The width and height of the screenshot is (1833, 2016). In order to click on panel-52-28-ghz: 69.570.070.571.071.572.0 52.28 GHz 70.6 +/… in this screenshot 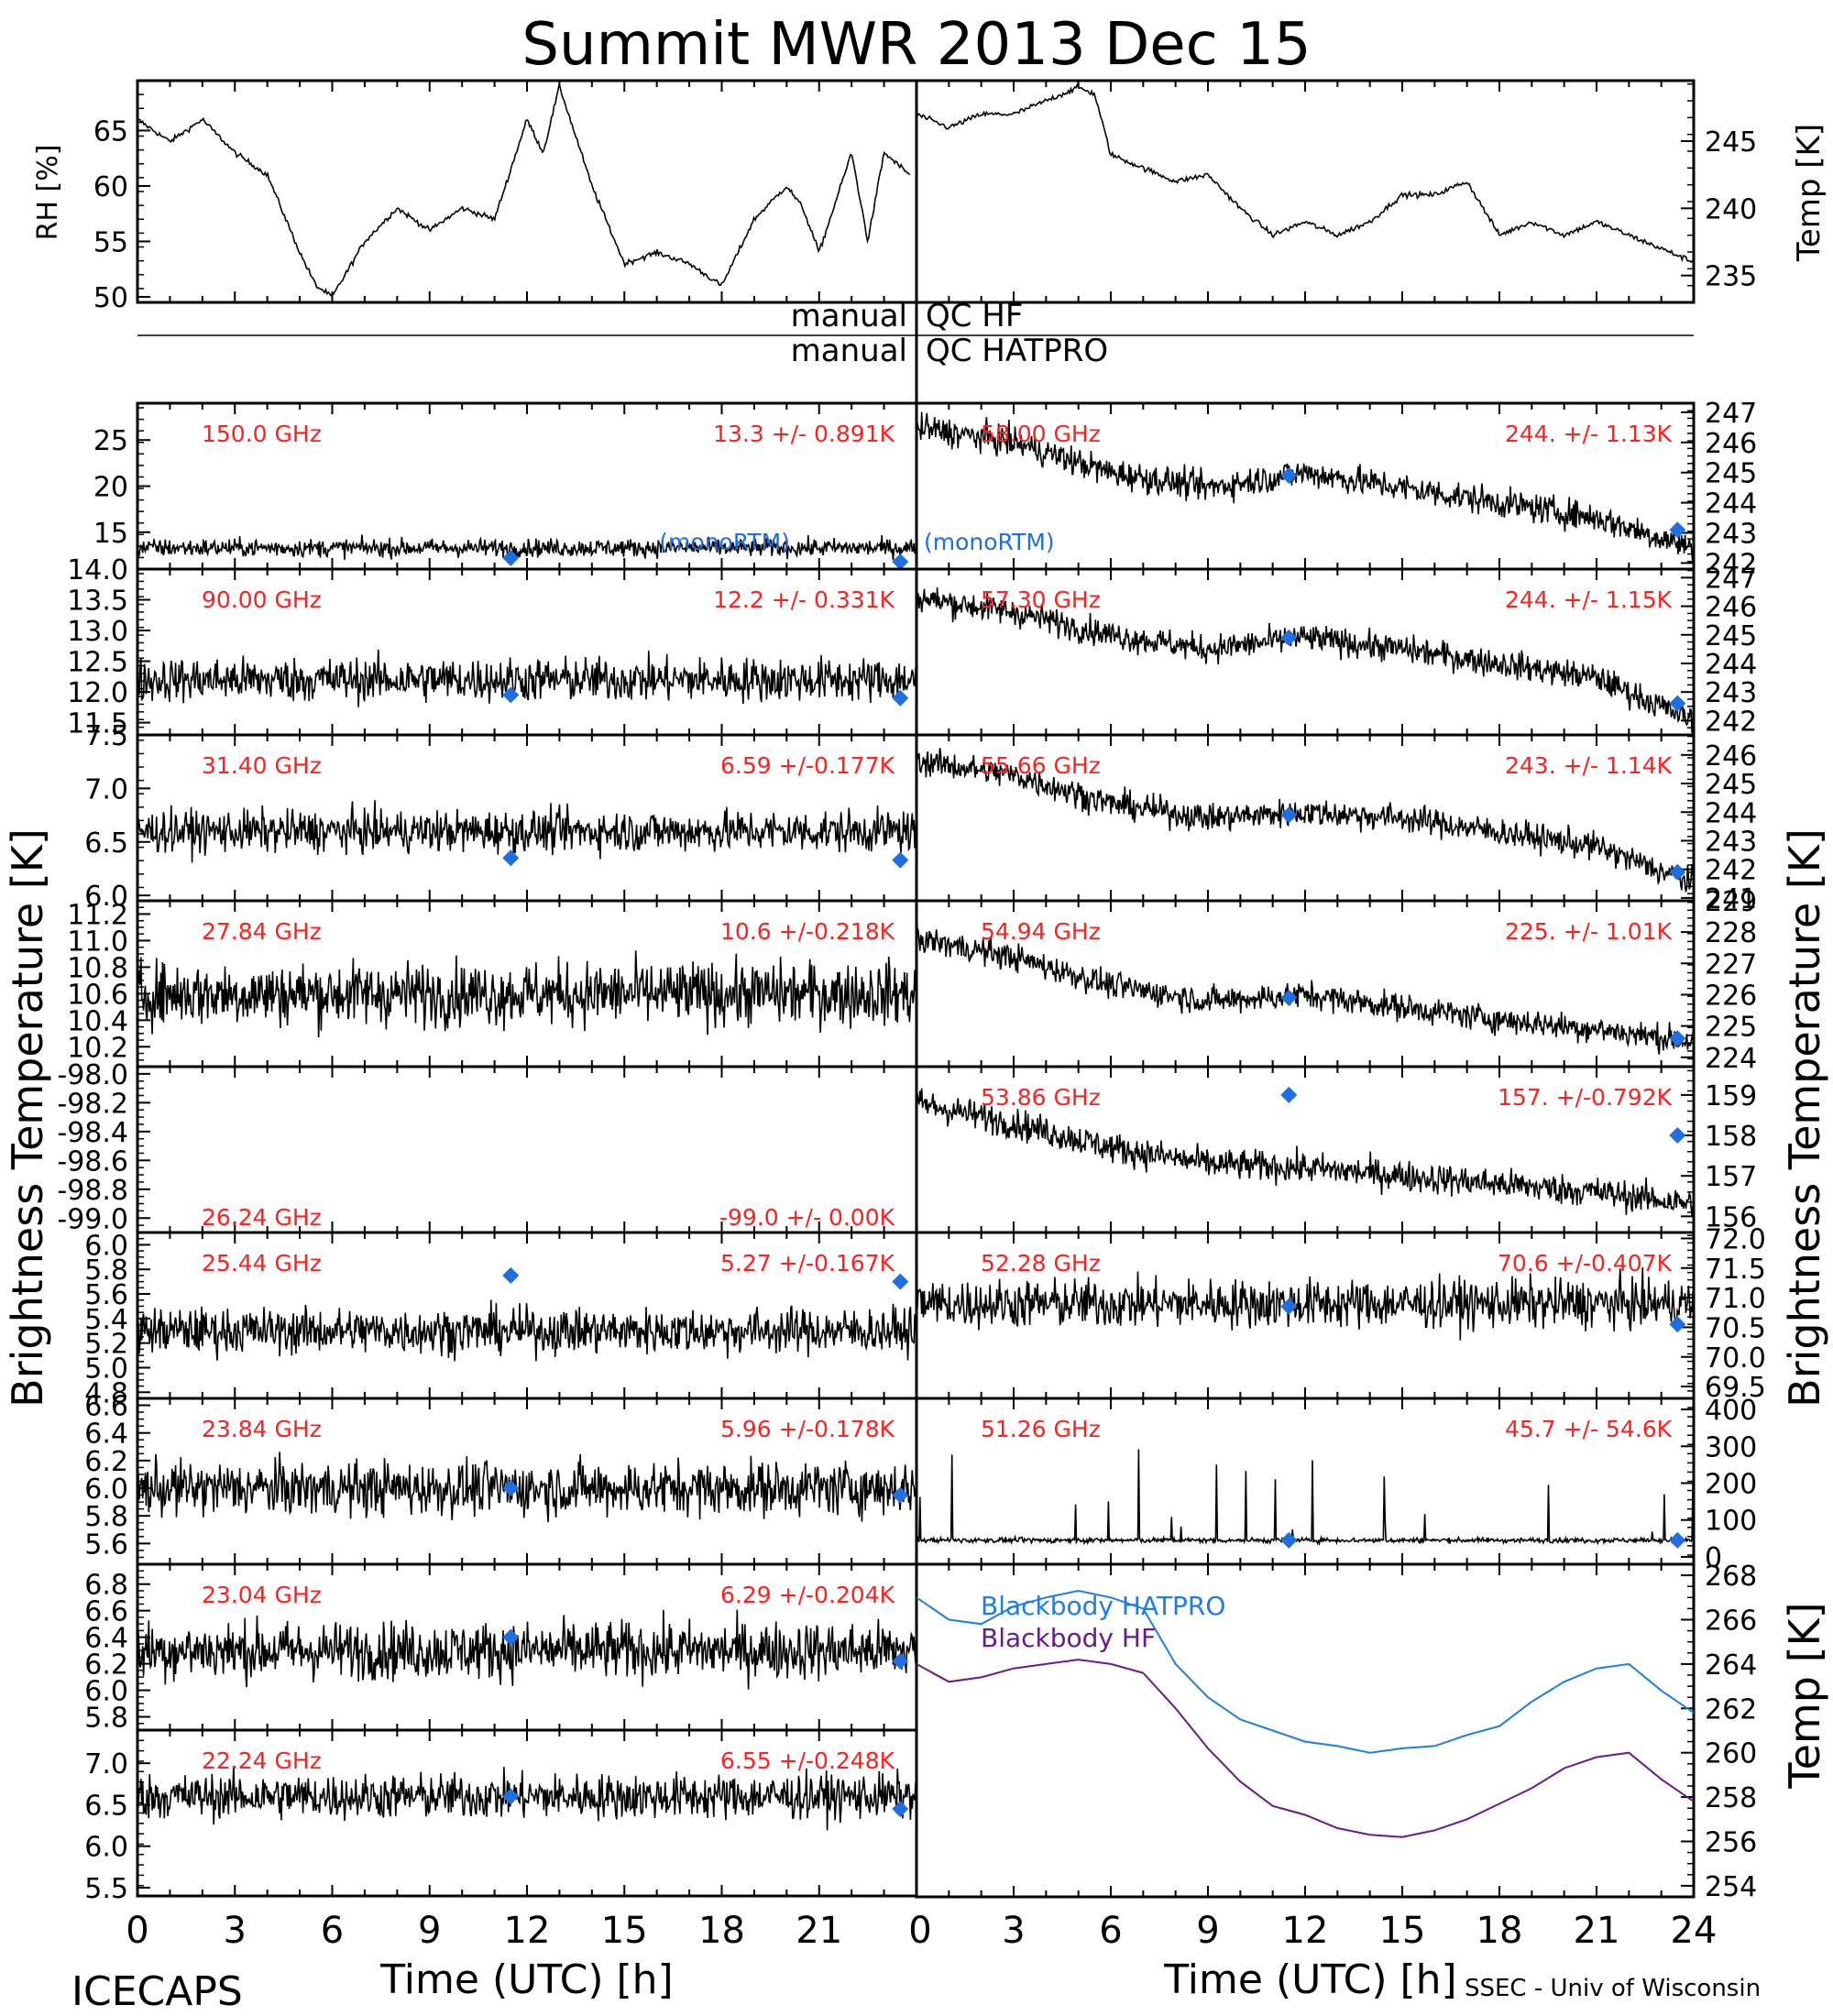, I will do `click(1340, 1313)`.